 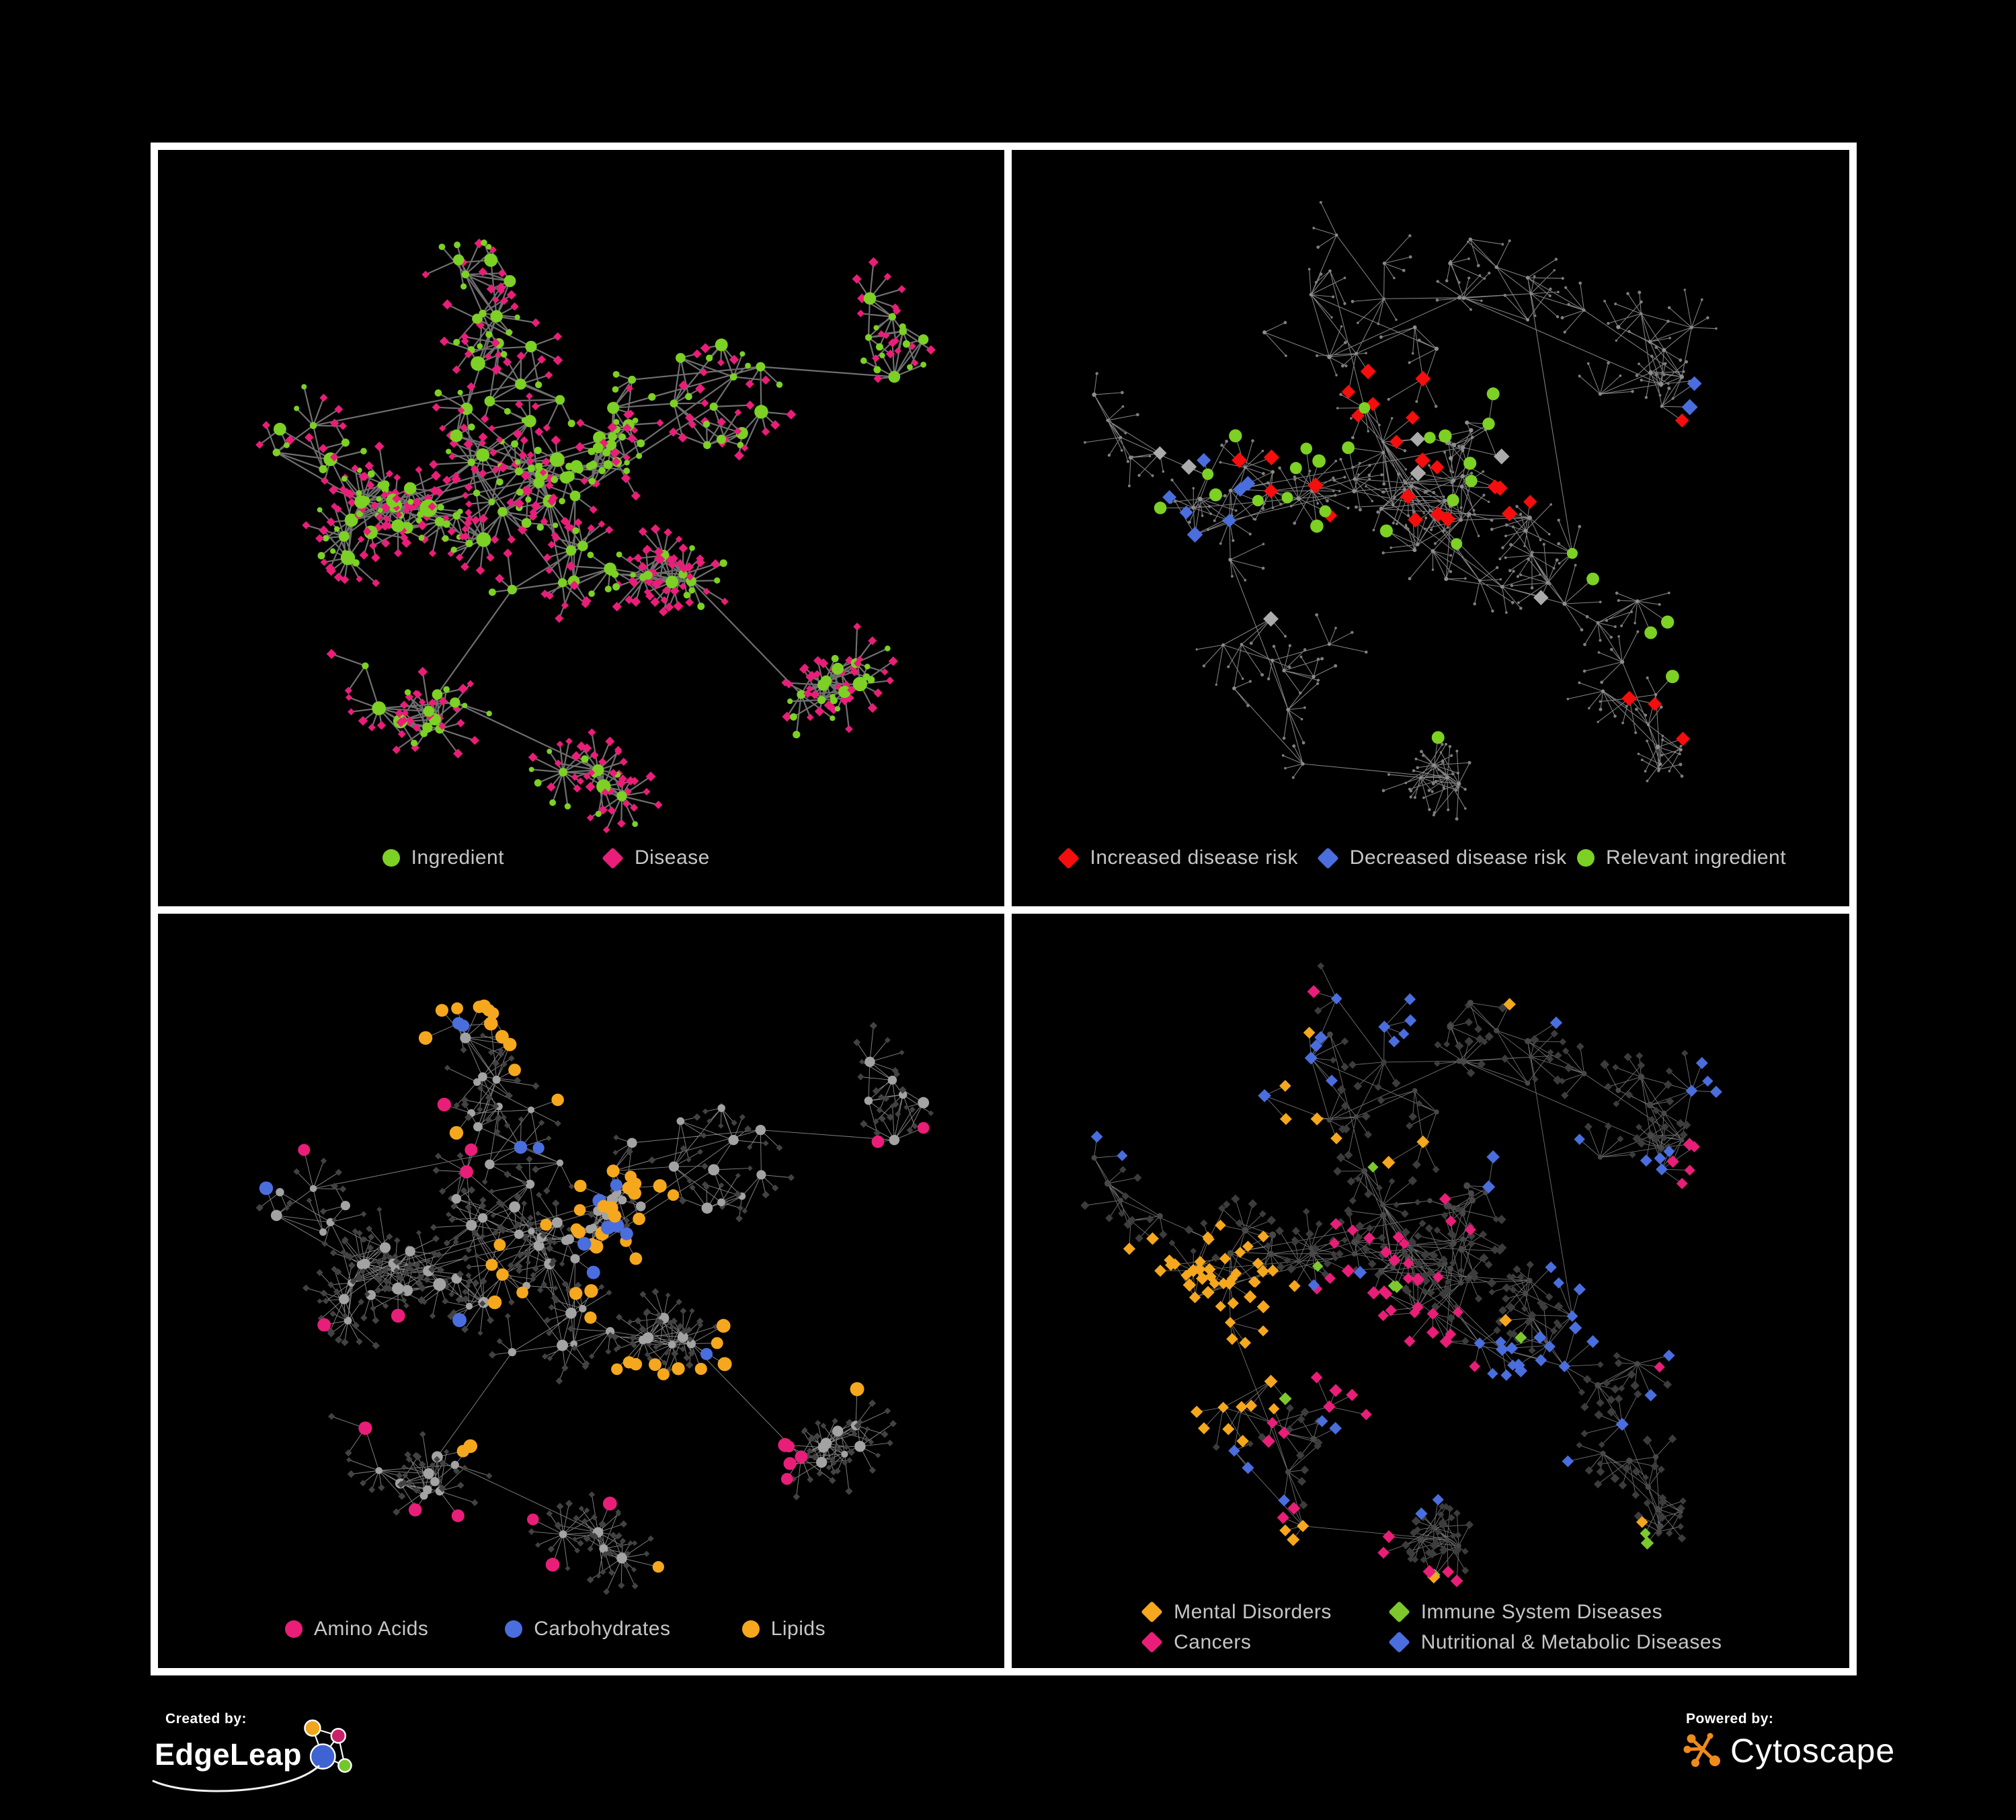 What do you see at coordinates (229, 1754) in the screenshot?
I see `edgeleap-wordmark: EdgeLeap` at bounding box center [229, 1754].